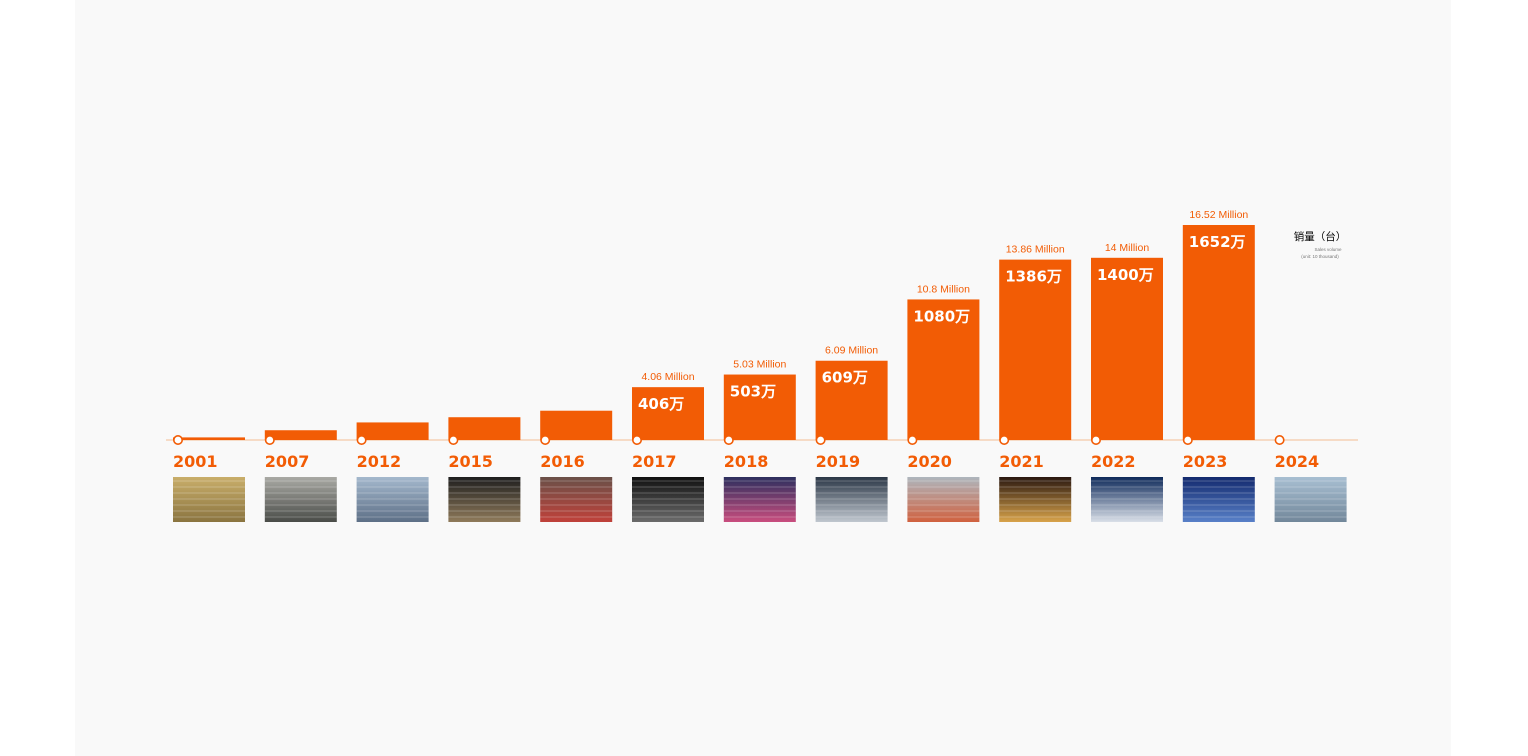  Describe the element at coordinates (1218, 499) in the screenshot. I see `stage-presentation-photo-2023` at that location.